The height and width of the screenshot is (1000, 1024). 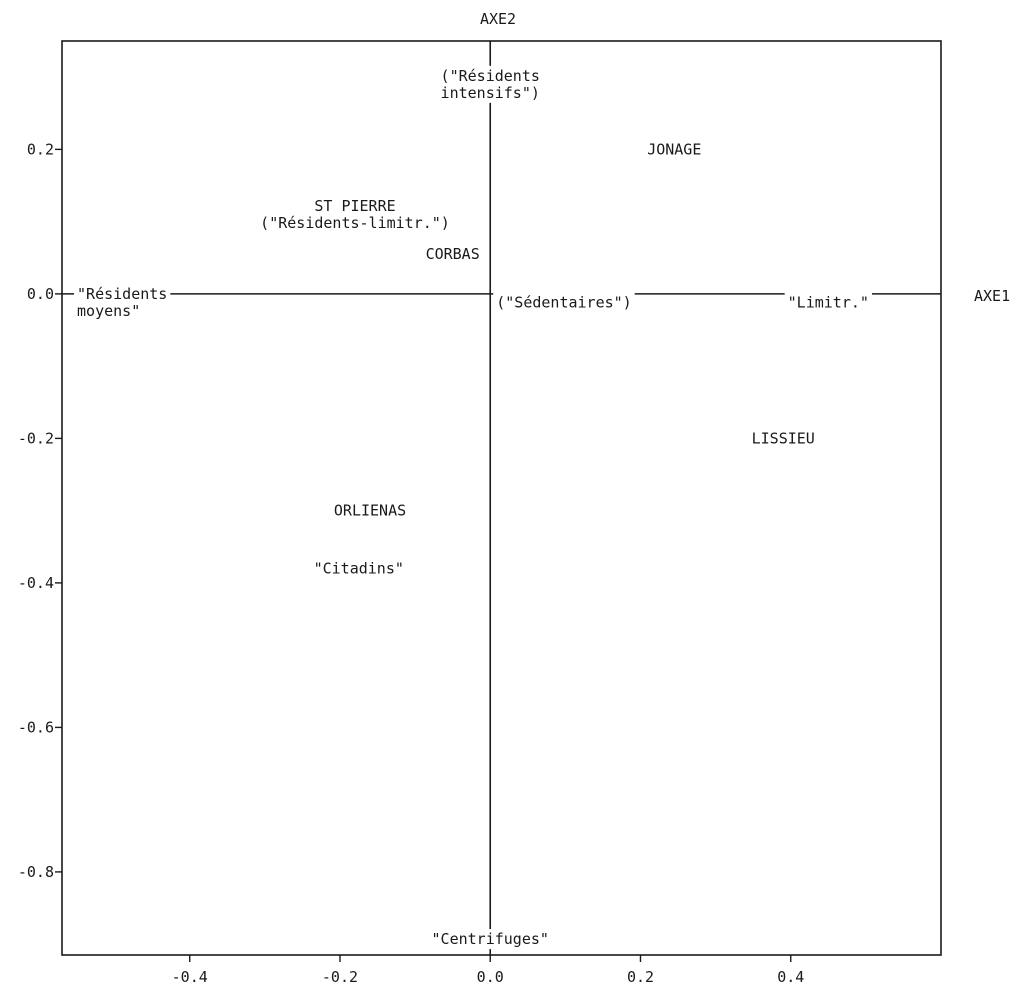 I want to click on x-tick-label: 0.2, so click(x=640, y=977).